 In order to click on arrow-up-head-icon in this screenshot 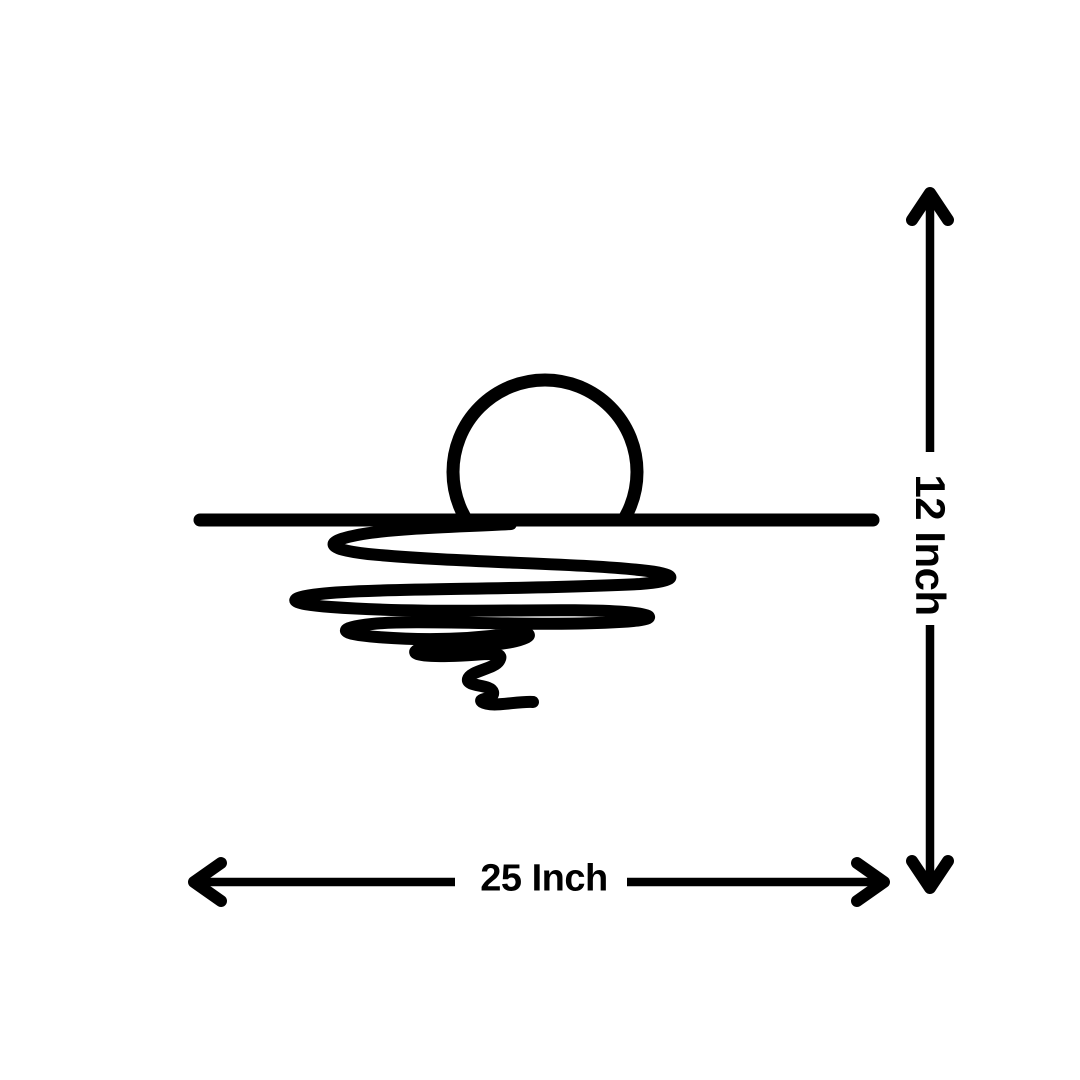, I will do `click(930, 206)`.